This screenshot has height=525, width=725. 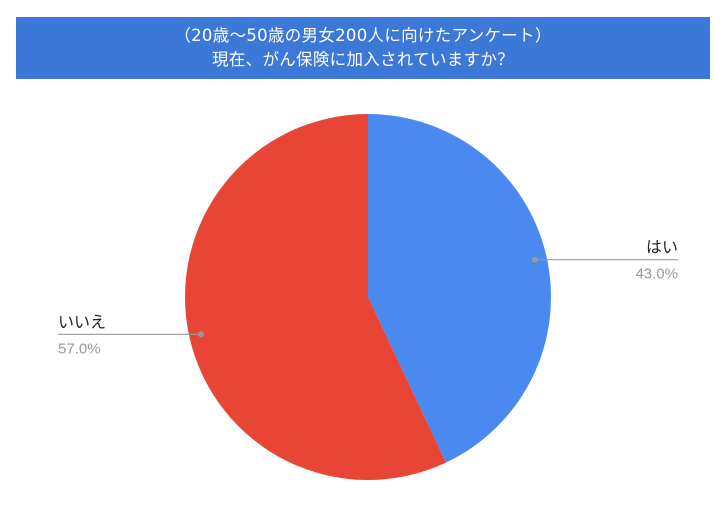 I want to click on leader-dot-no, so click(x=201, y=334).